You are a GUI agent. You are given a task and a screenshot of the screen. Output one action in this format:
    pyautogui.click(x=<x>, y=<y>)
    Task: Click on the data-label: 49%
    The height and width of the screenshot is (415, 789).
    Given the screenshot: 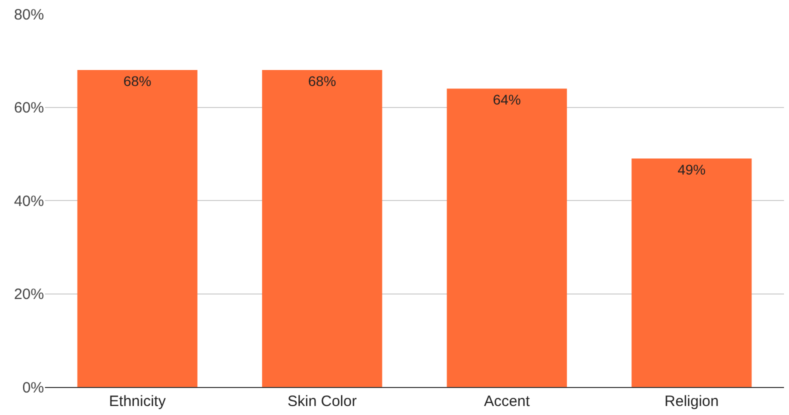 What is the action you would take?
    pyautogui.click(x=692, y=170)
    